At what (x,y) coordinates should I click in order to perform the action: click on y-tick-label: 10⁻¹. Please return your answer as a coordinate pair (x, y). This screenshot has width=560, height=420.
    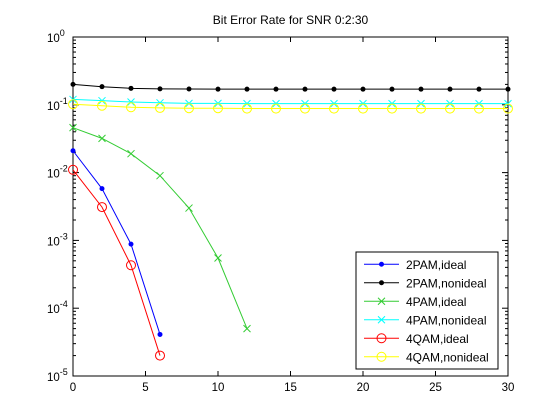
    Looking at the image, I should click on (57, 104).